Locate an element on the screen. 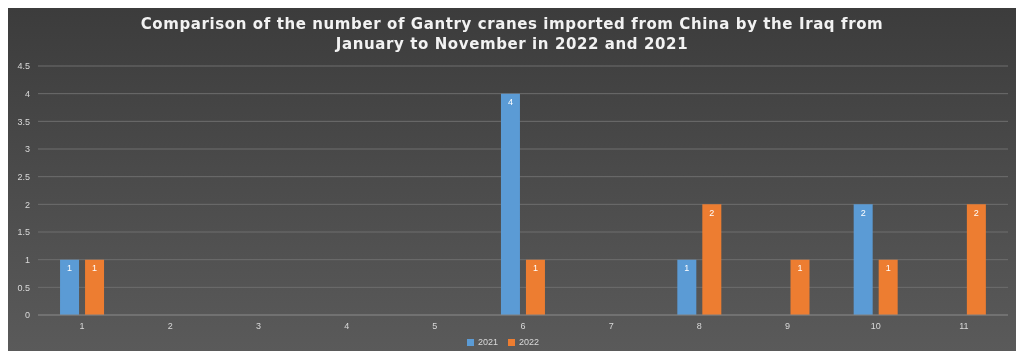 The width and height of the screenshot is (1024, 359). x-tick-label: 1 is located at coordinates (82, 326).